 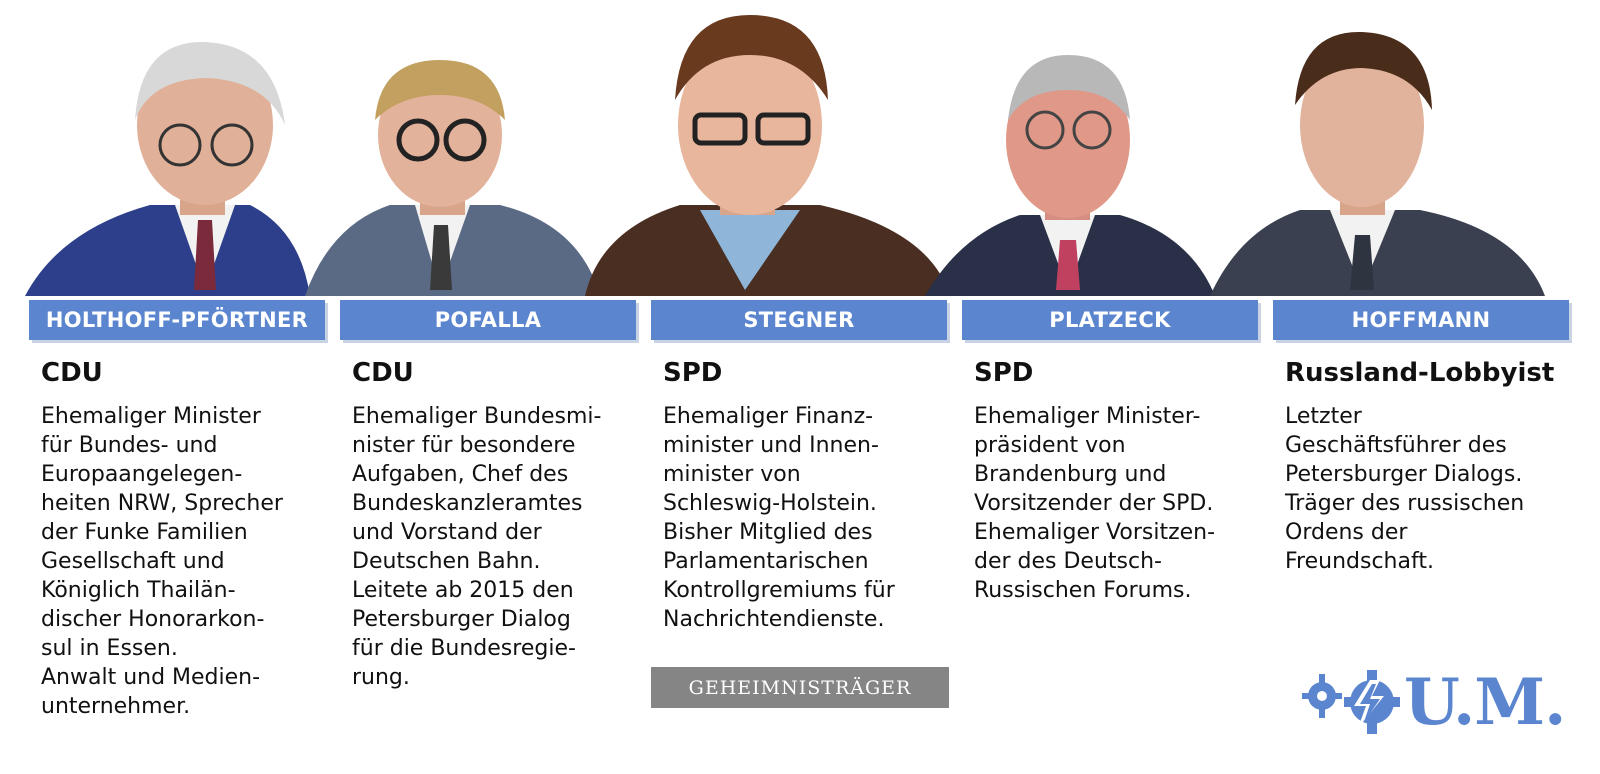 I want to click on name-bar: PLATZECK, so click(x=1110, y=320).